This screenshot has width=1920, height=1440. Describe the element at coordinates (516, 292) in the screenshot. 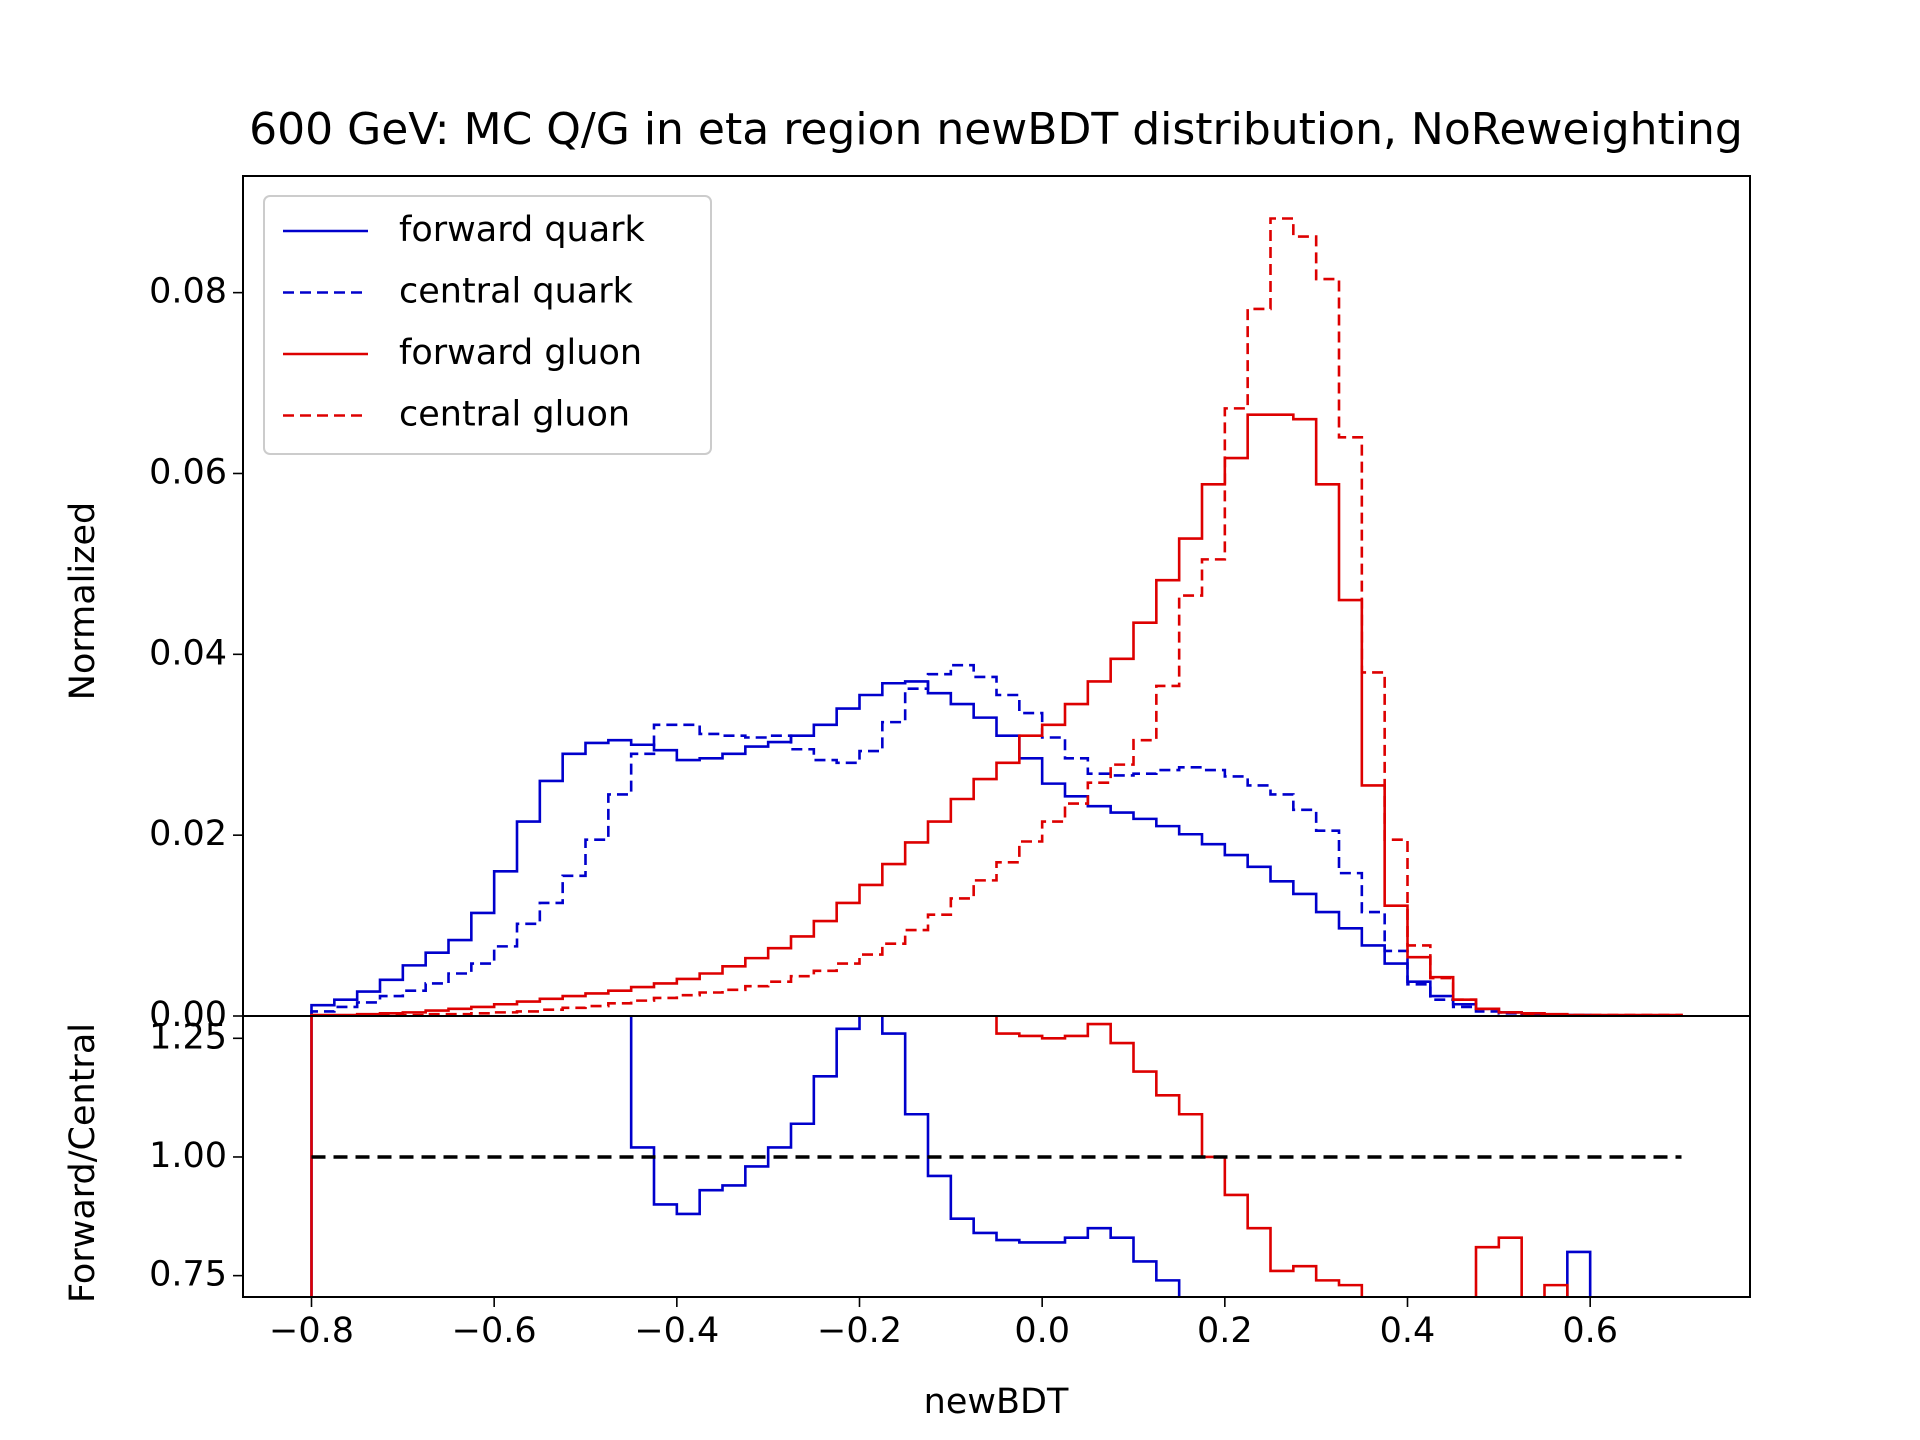

I see `legend-label: central quark` at that location.